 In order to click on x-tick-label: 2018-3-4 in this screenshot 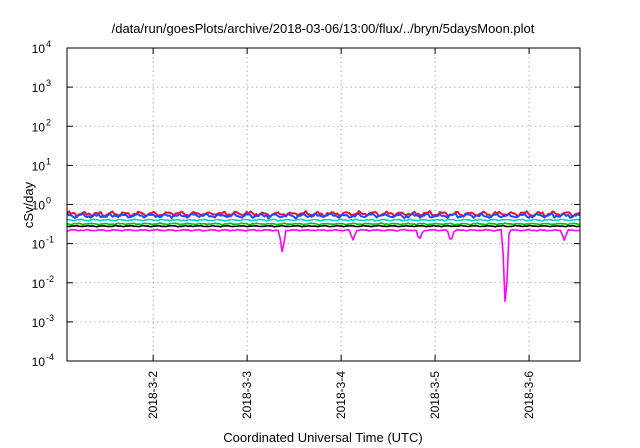, I will do `click(341, 395)`.